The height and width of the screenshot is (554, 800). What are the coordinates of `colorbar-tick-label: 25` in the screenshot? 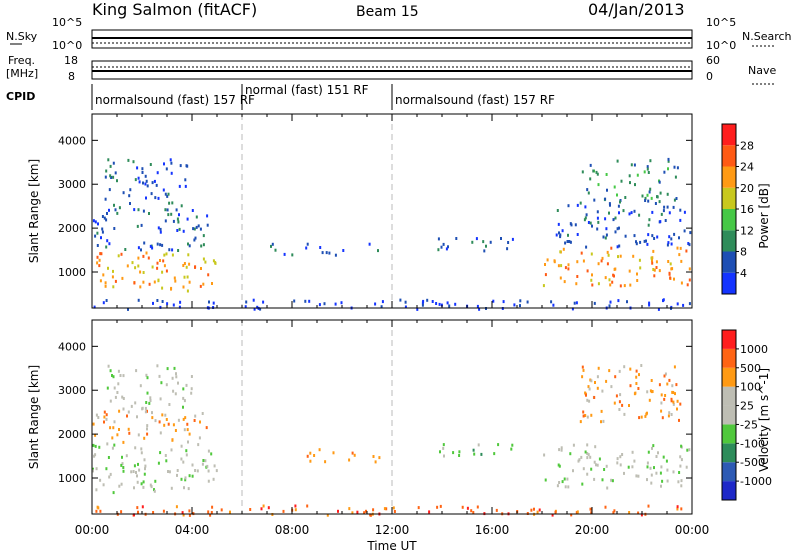 It's located at (747, 406).